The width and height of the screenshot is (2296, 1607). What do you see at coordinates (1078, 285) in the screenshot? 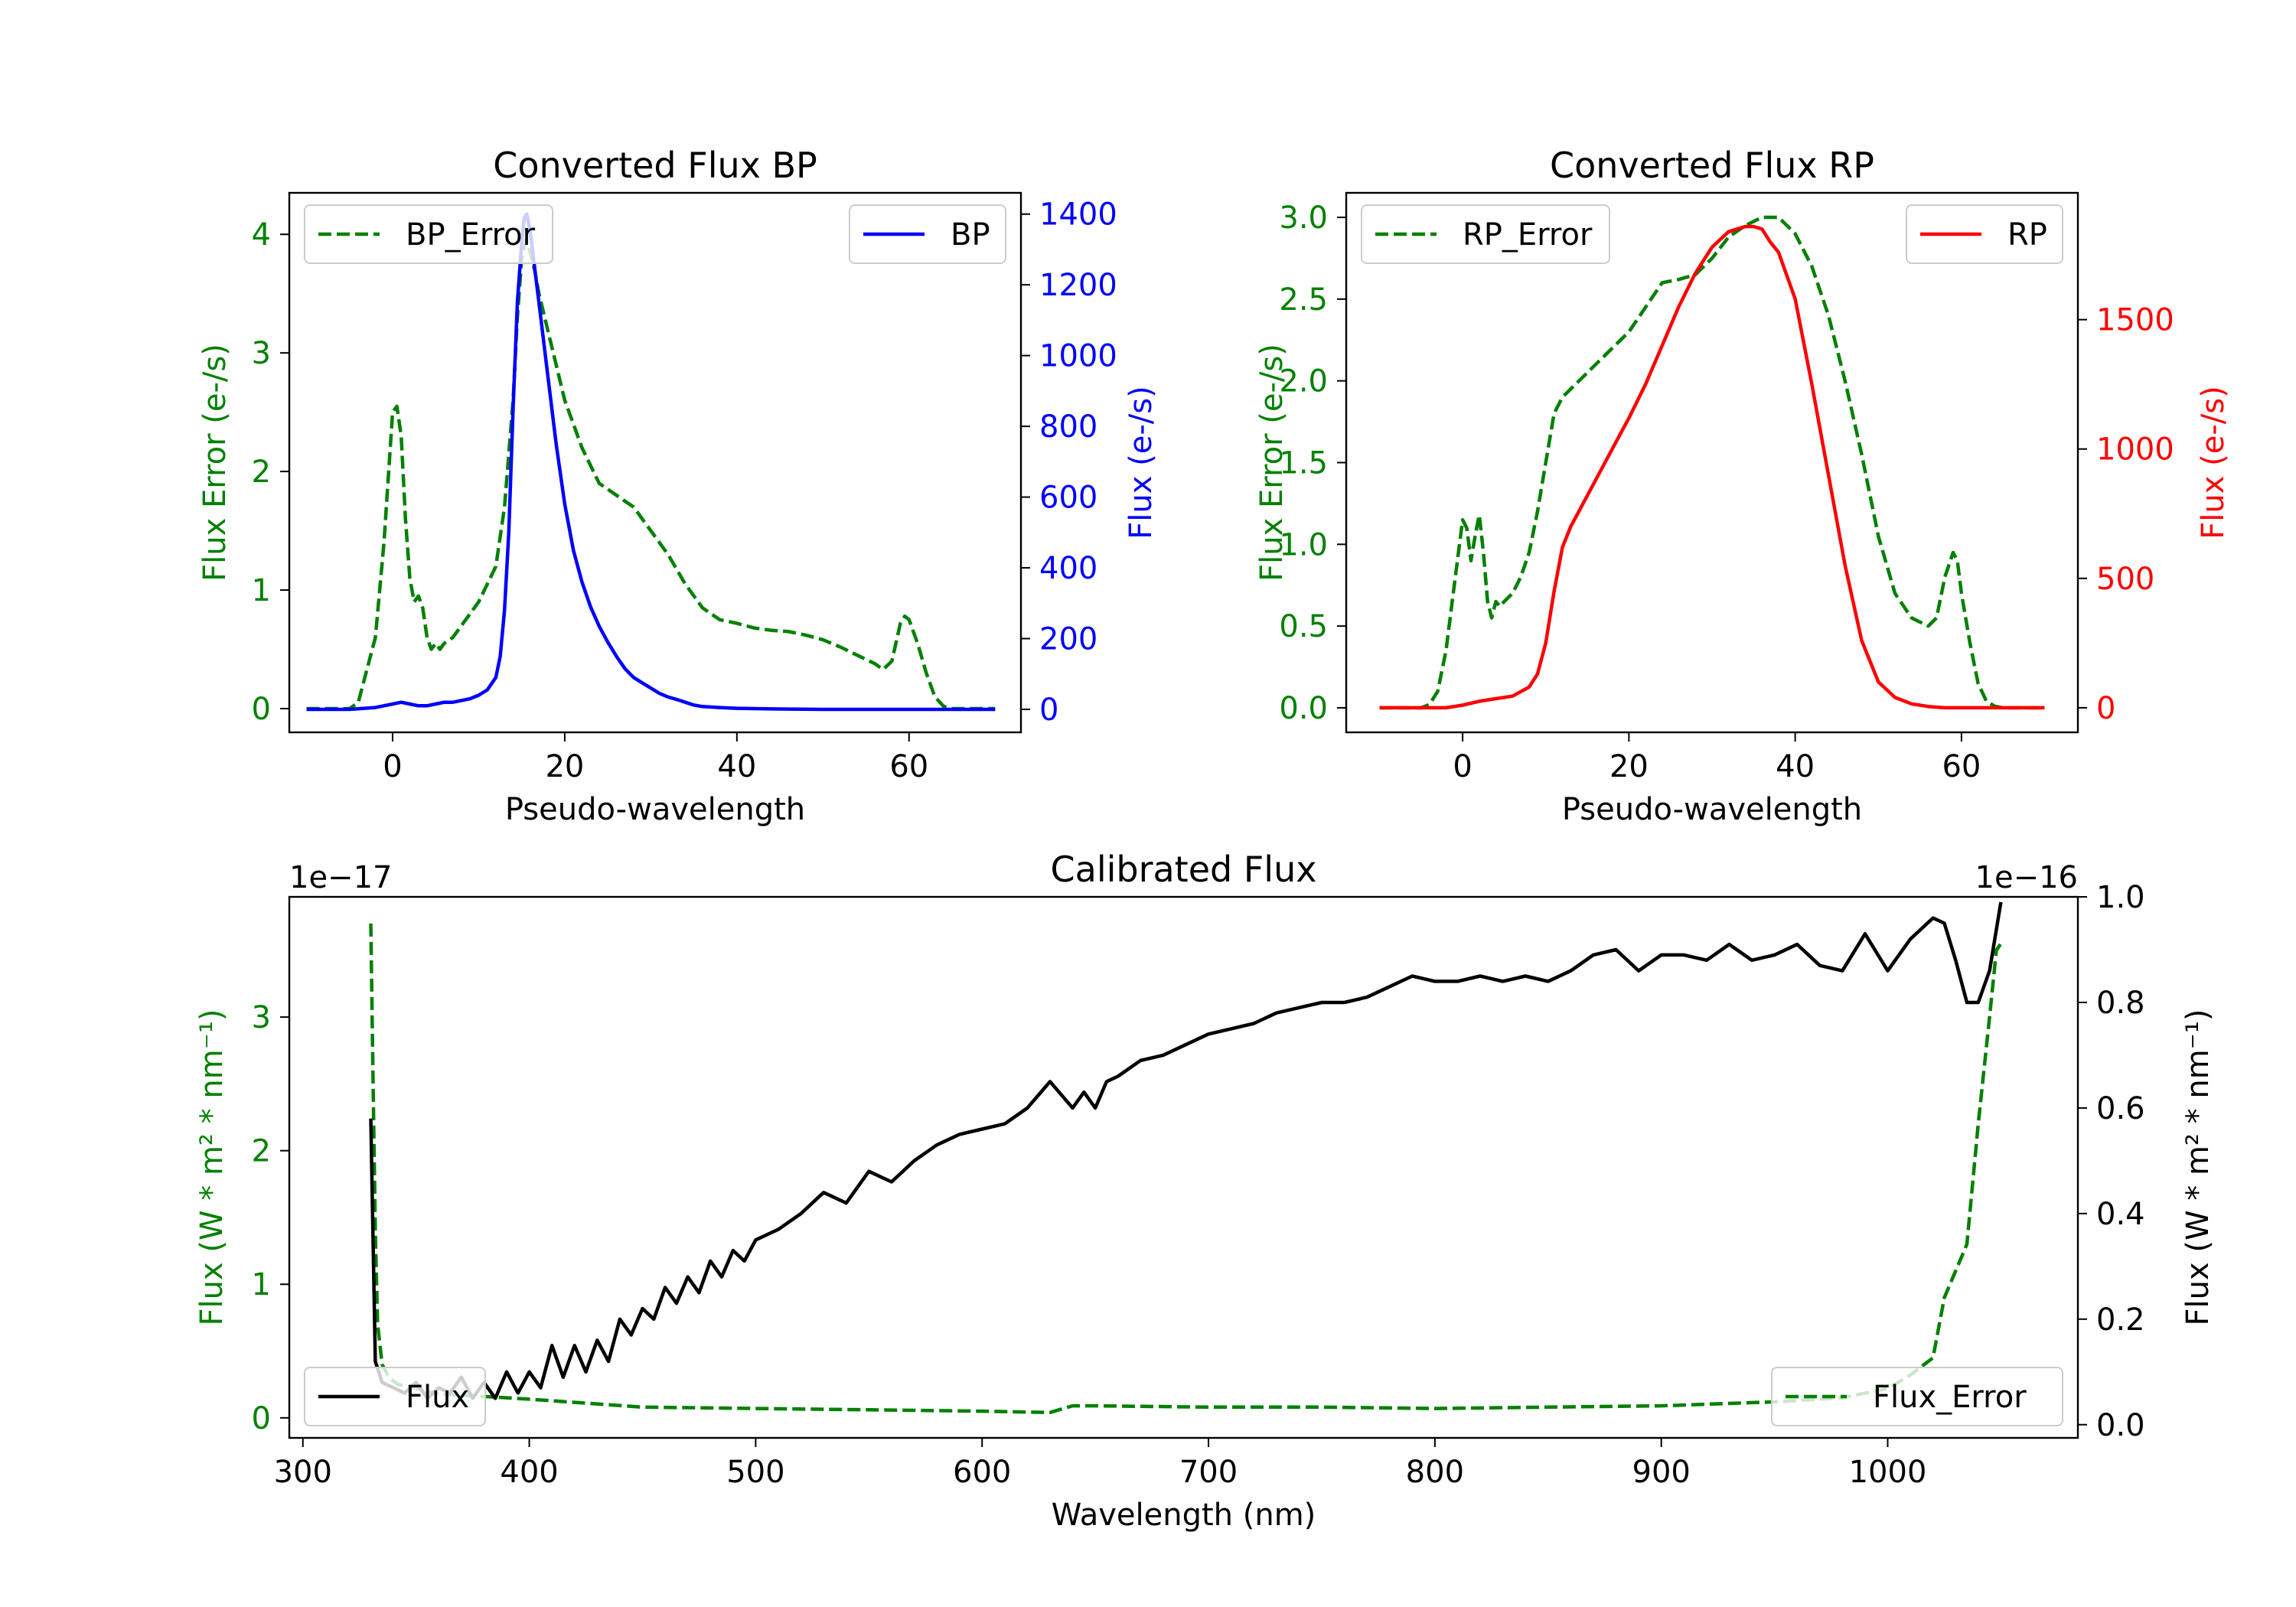
I see `y-right-tick-label: 1200` at bounding box center [1078, 285].